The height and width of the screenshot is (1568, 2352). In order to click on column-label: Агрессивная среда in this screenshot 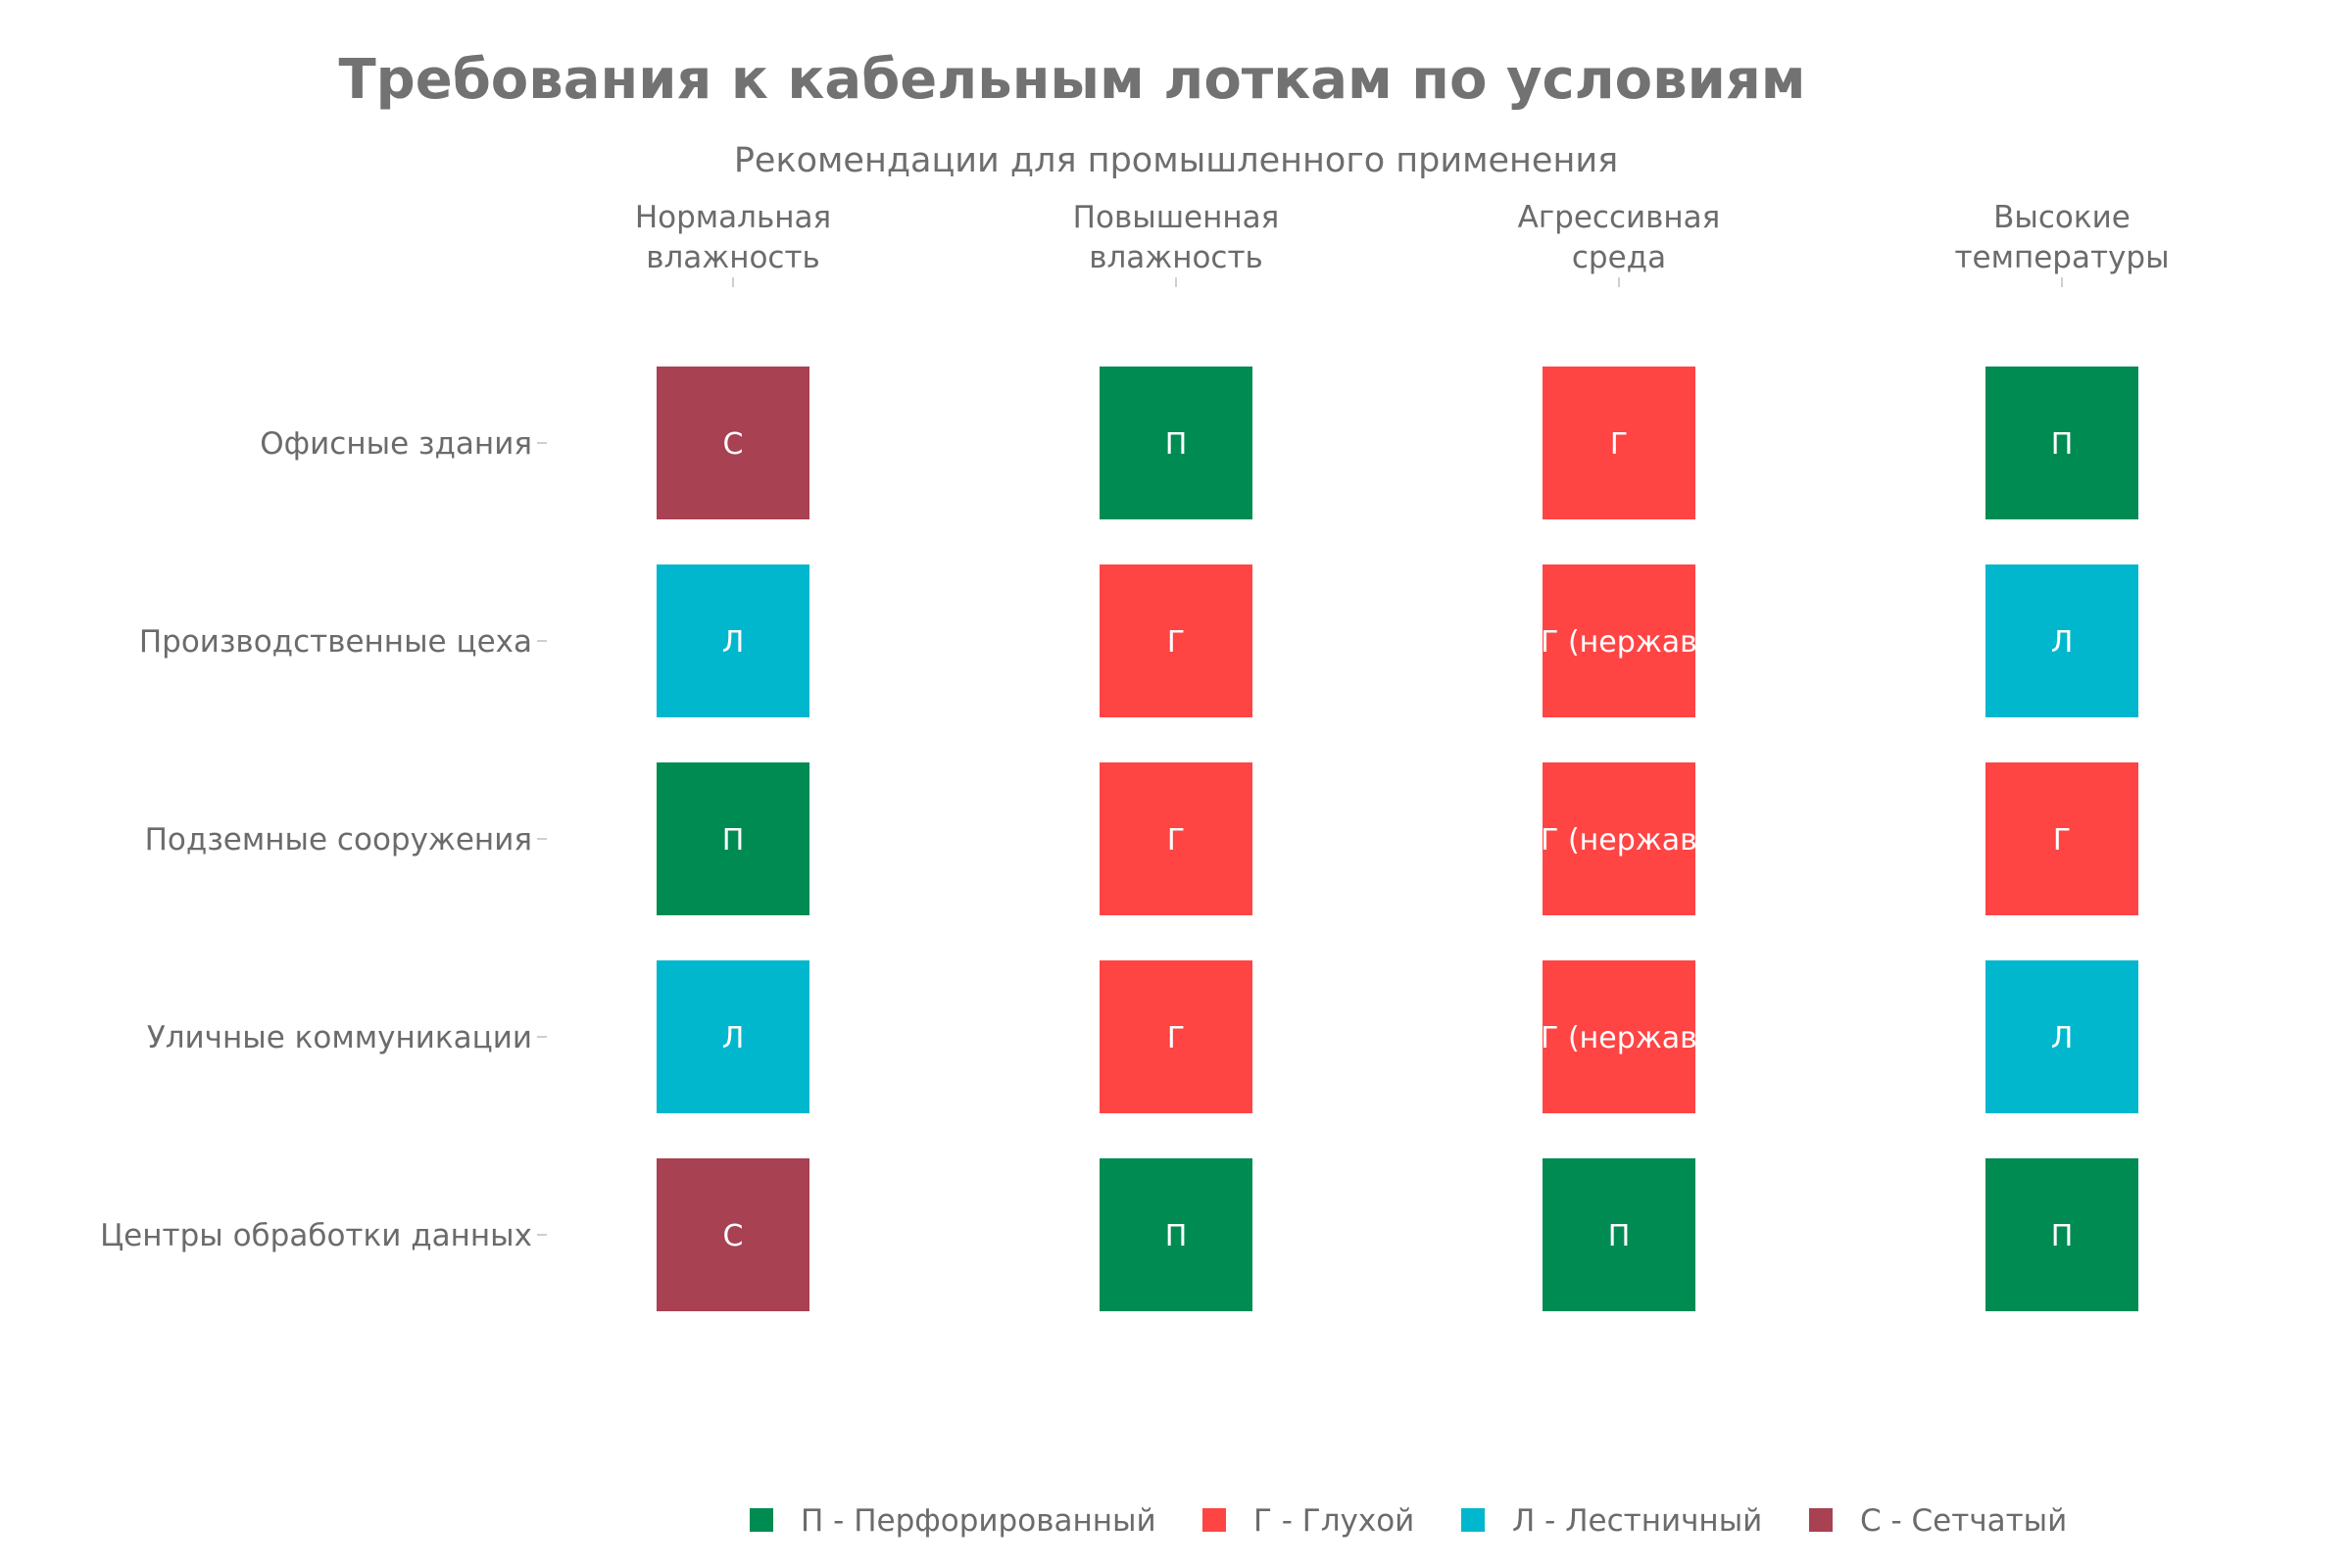, I will do `click(1619, 237)`.